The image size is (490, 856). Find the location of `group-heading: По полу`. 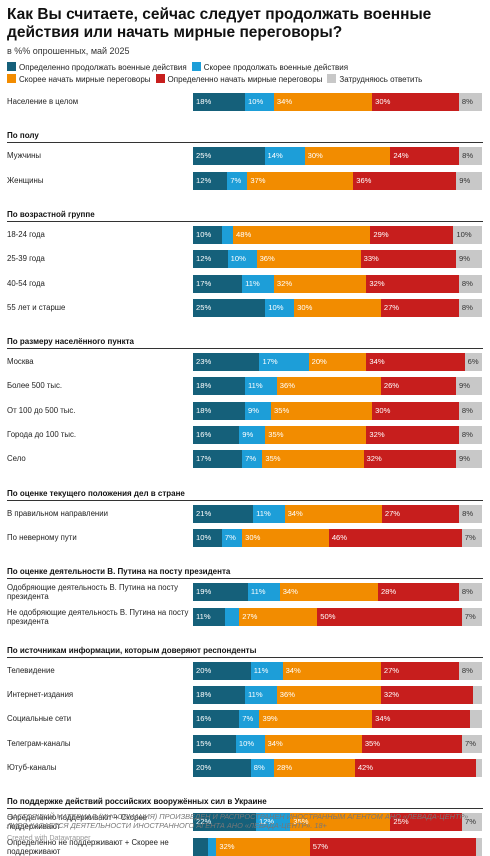

group-heading: По полу is located at coordinates (23, 136).